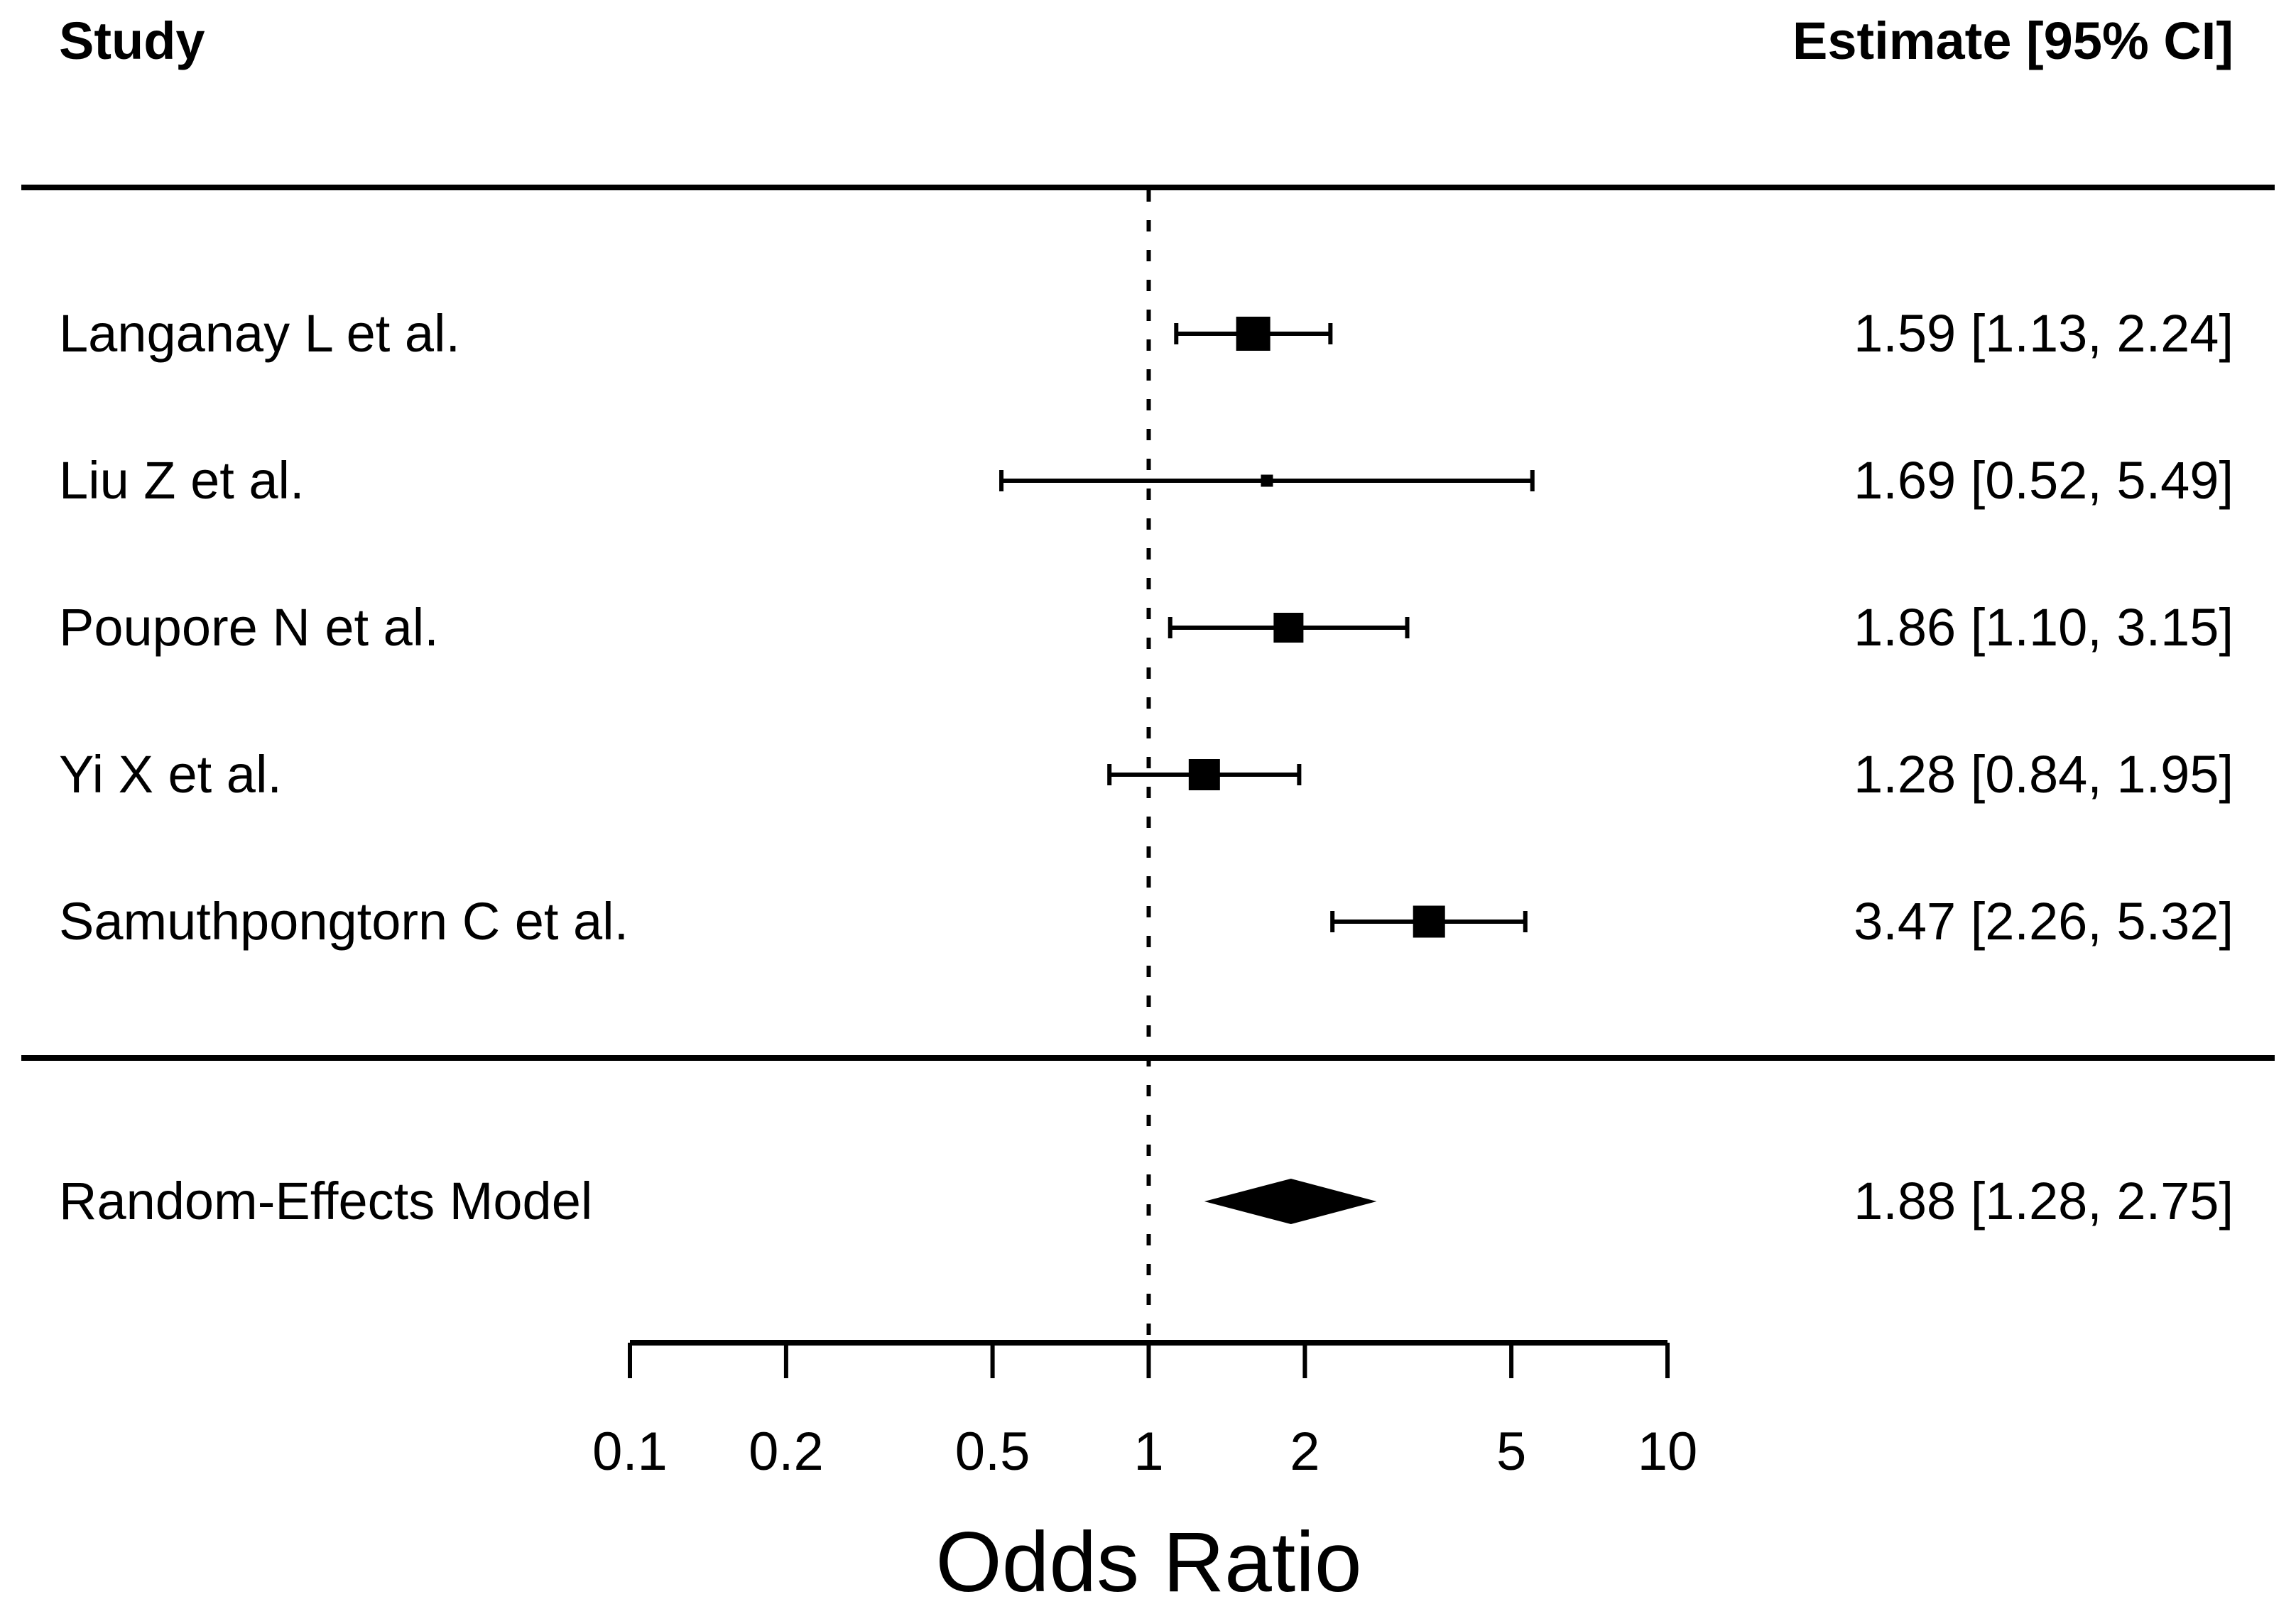  I want to click on axis-title: Odds Ratio, so click(1149, 1560).